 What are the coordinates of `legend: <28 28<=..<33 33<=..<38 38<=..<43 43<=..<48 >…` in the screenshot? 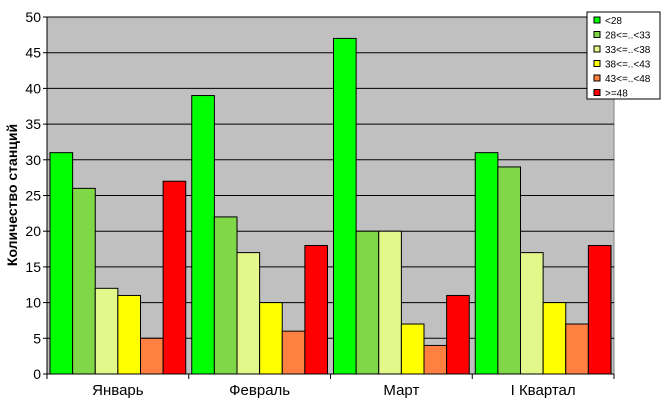 It's located at (623, 55).